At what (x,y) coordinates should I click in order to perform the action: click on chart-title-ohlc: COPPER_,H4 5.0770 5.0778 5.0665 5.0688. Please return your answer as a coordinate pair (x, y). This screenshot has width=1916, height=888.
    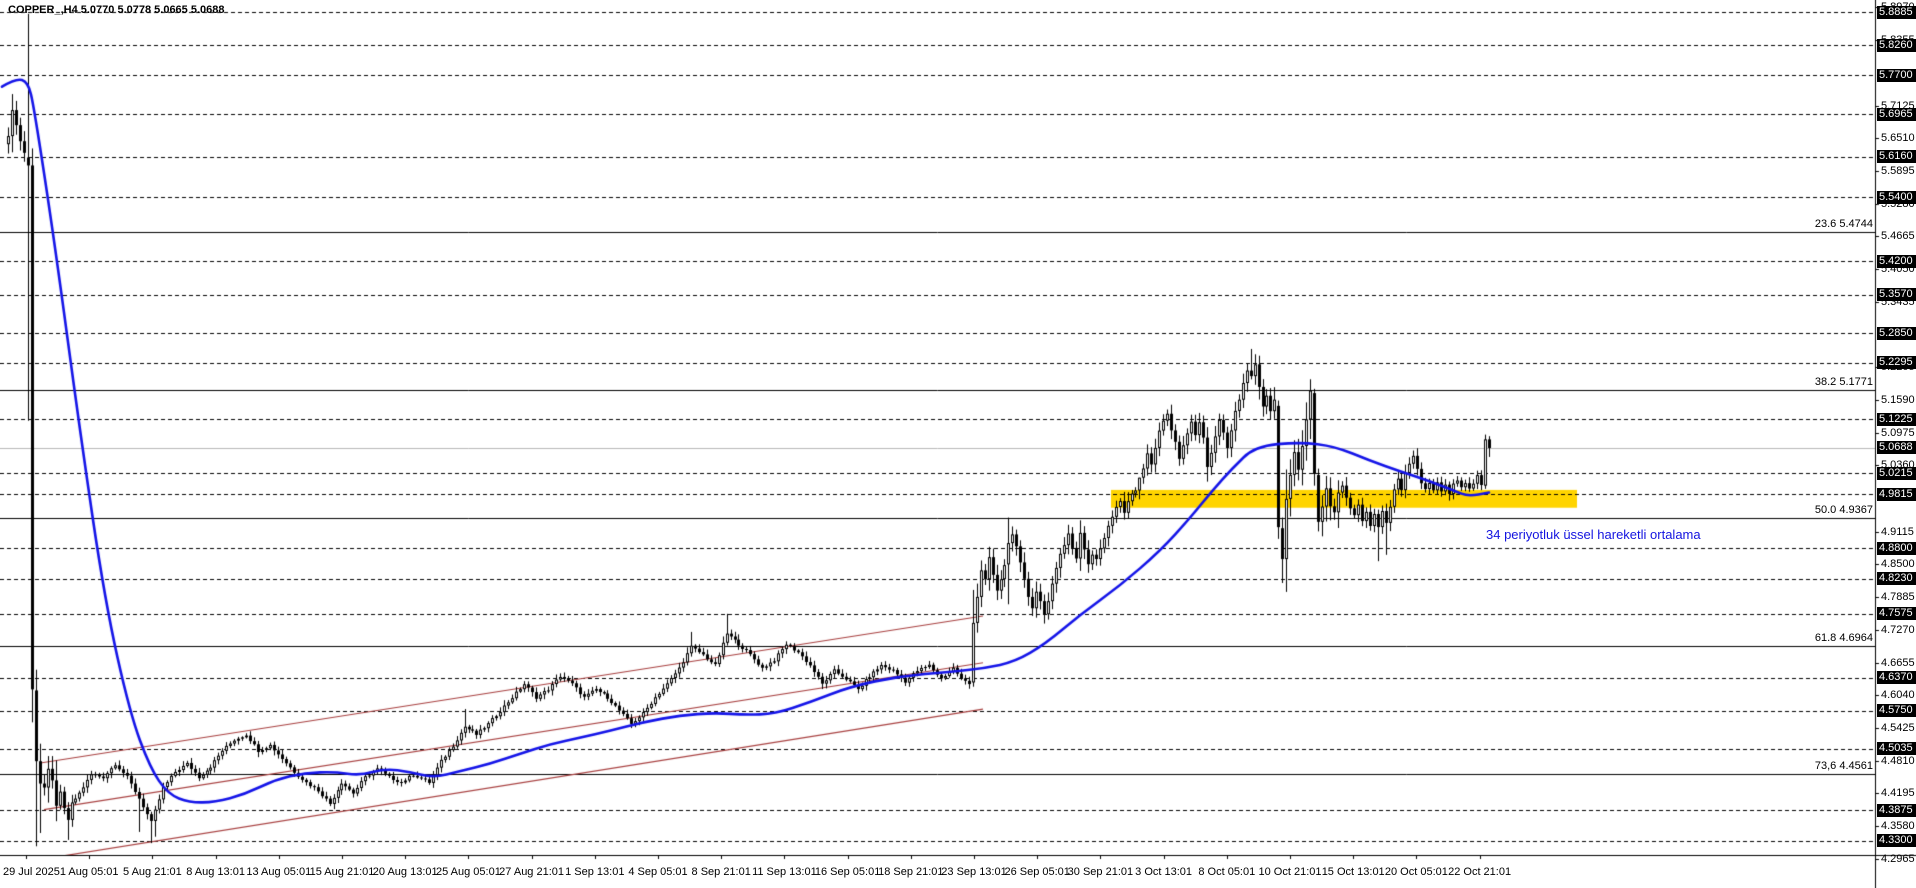
    Looking at the image, I should click on (116, 10).